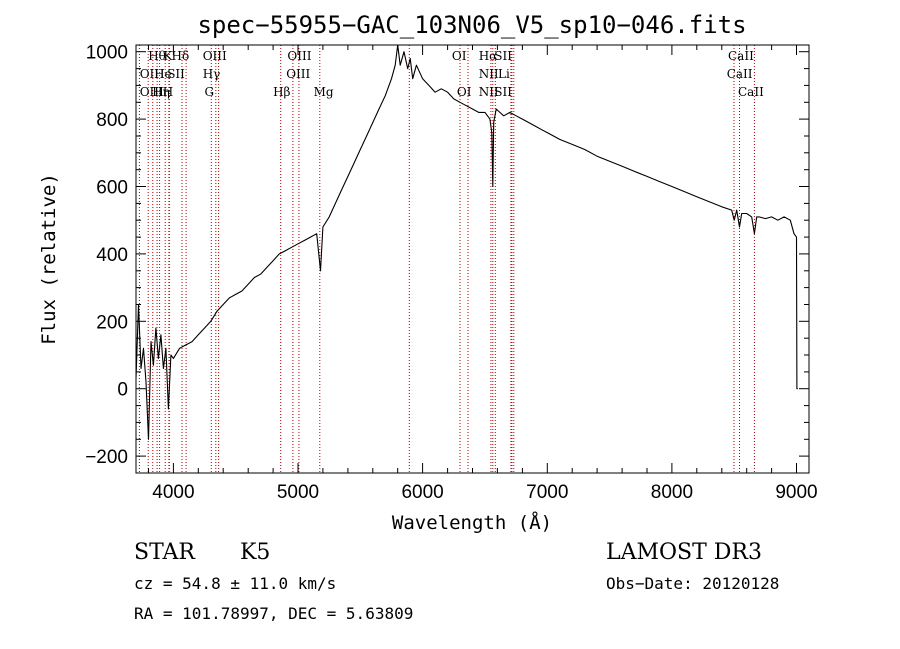  Describe the element at coordinates (324, 92) in the screenshot. I see `line-marker-label-16: Mg` at that location.